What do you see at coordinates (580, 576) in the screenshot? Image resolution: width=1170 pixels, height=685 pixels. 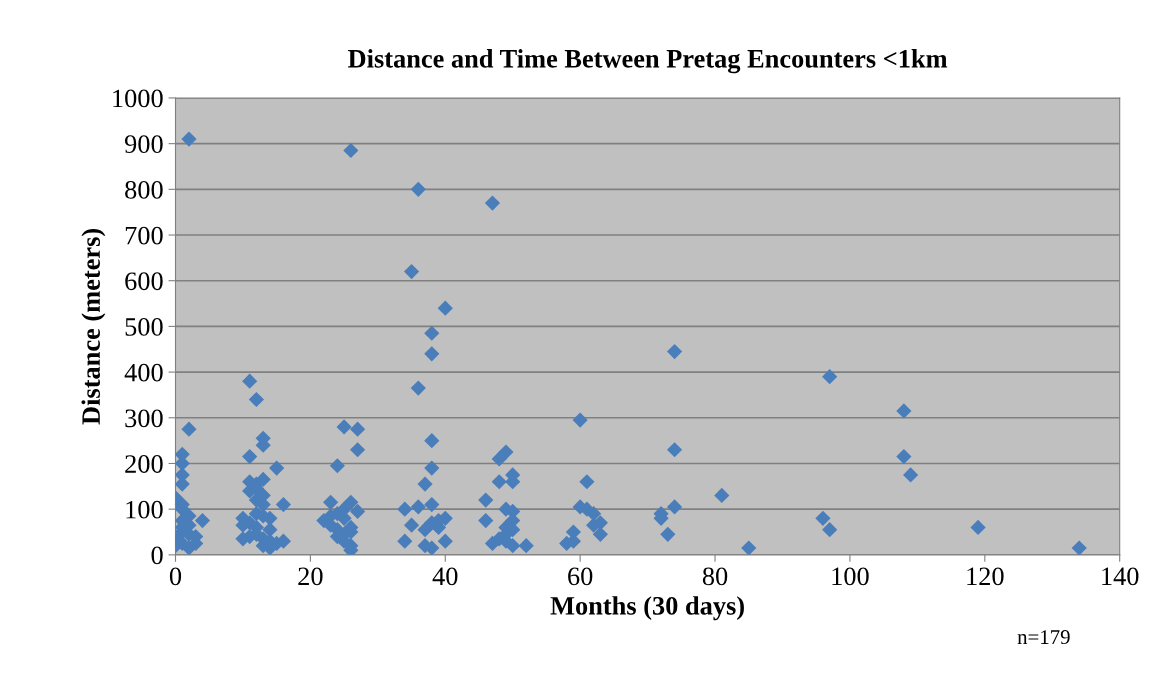 I see `x-tick-label: 60` at bounding box center [580, 576].